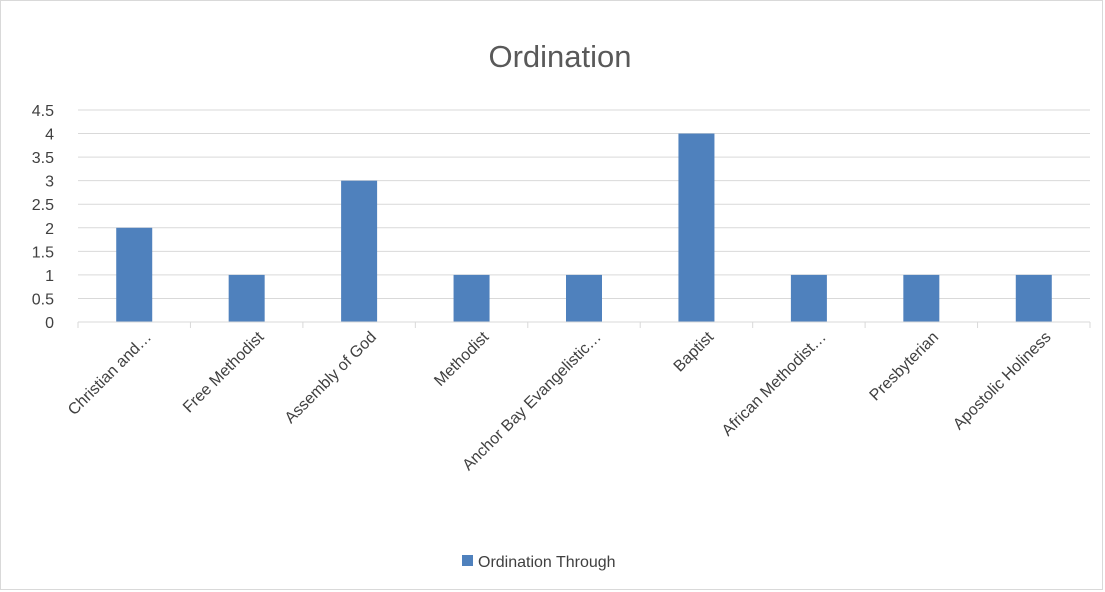 This screenshot has height=592, width=1105. I want to click on legend-label: Ordination Through, so click(547, 562).